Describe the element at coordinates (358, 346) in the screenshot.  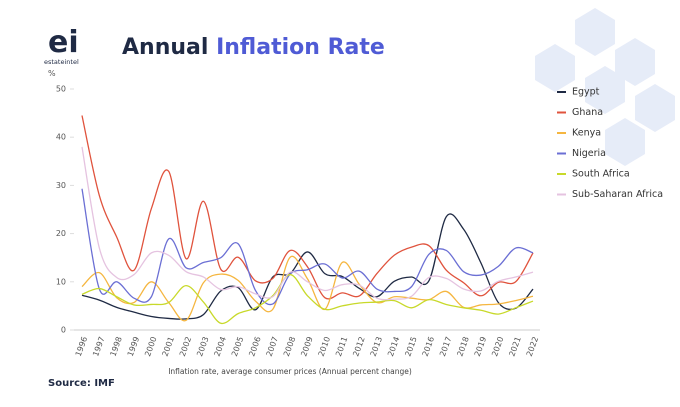
I see `x-tick-label: 2012` at that location.